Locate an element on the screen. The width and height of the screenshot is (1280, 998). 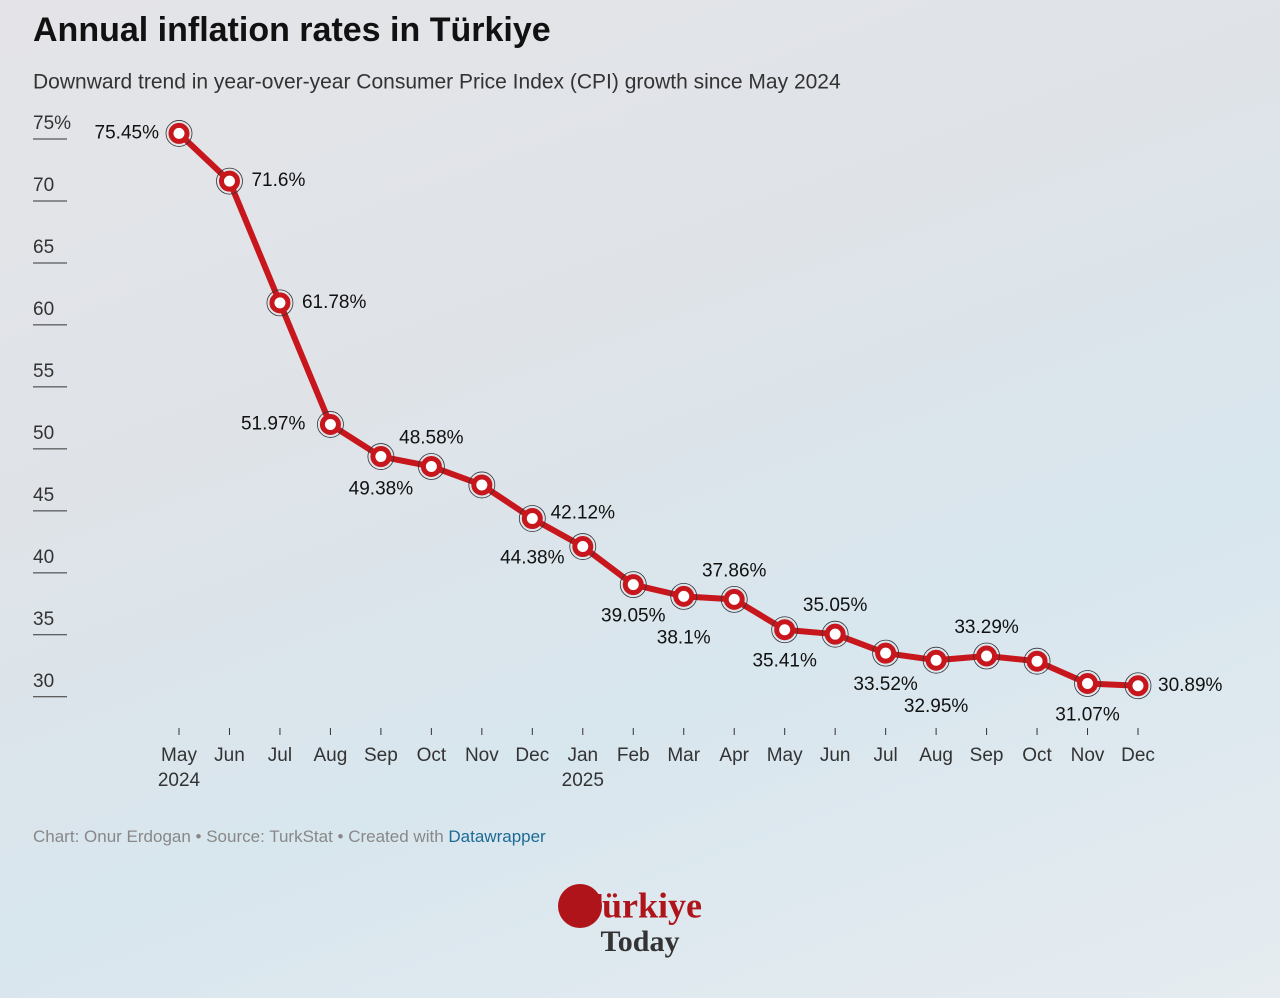
source-link: Datawrapper is located at coordinates (497, 836).